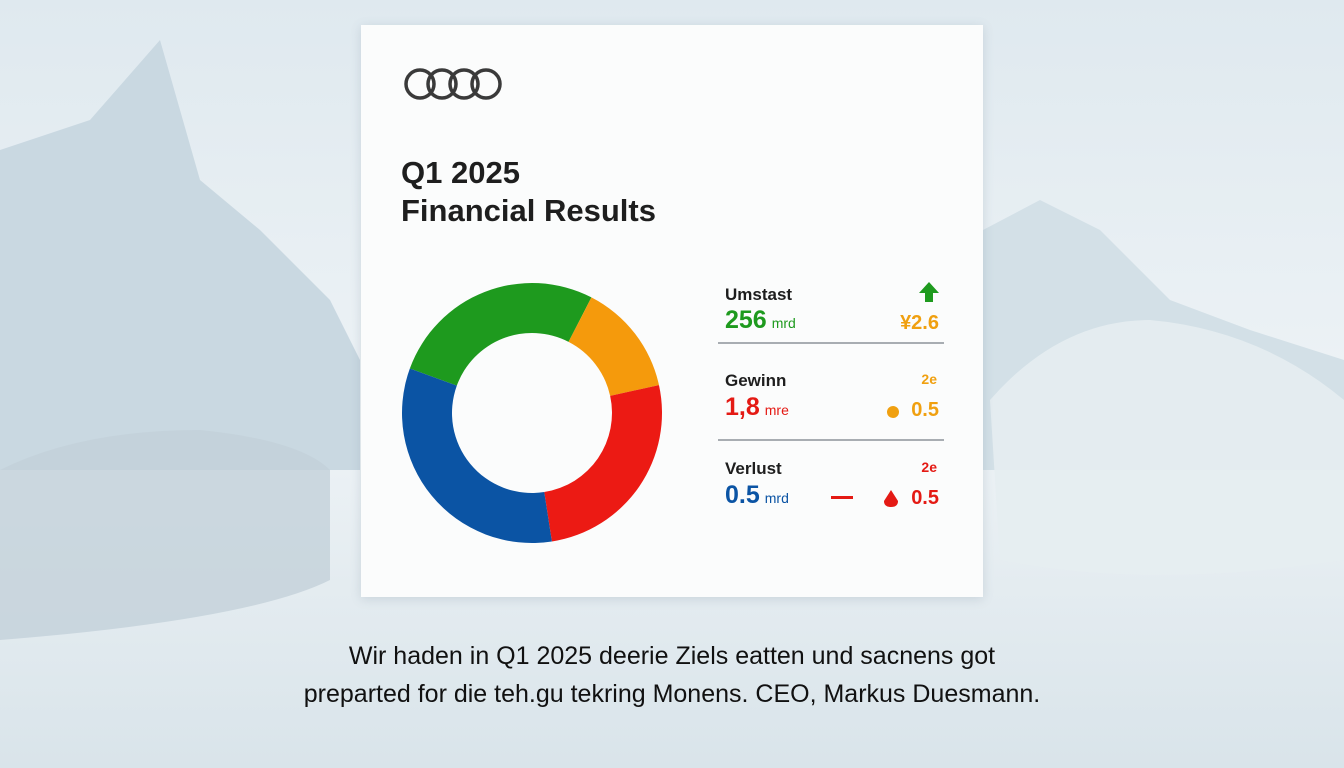  What do you see at coordinates (776, 410) in the screenshot?
I see `unit: mre` at bounding box center [776, 410].